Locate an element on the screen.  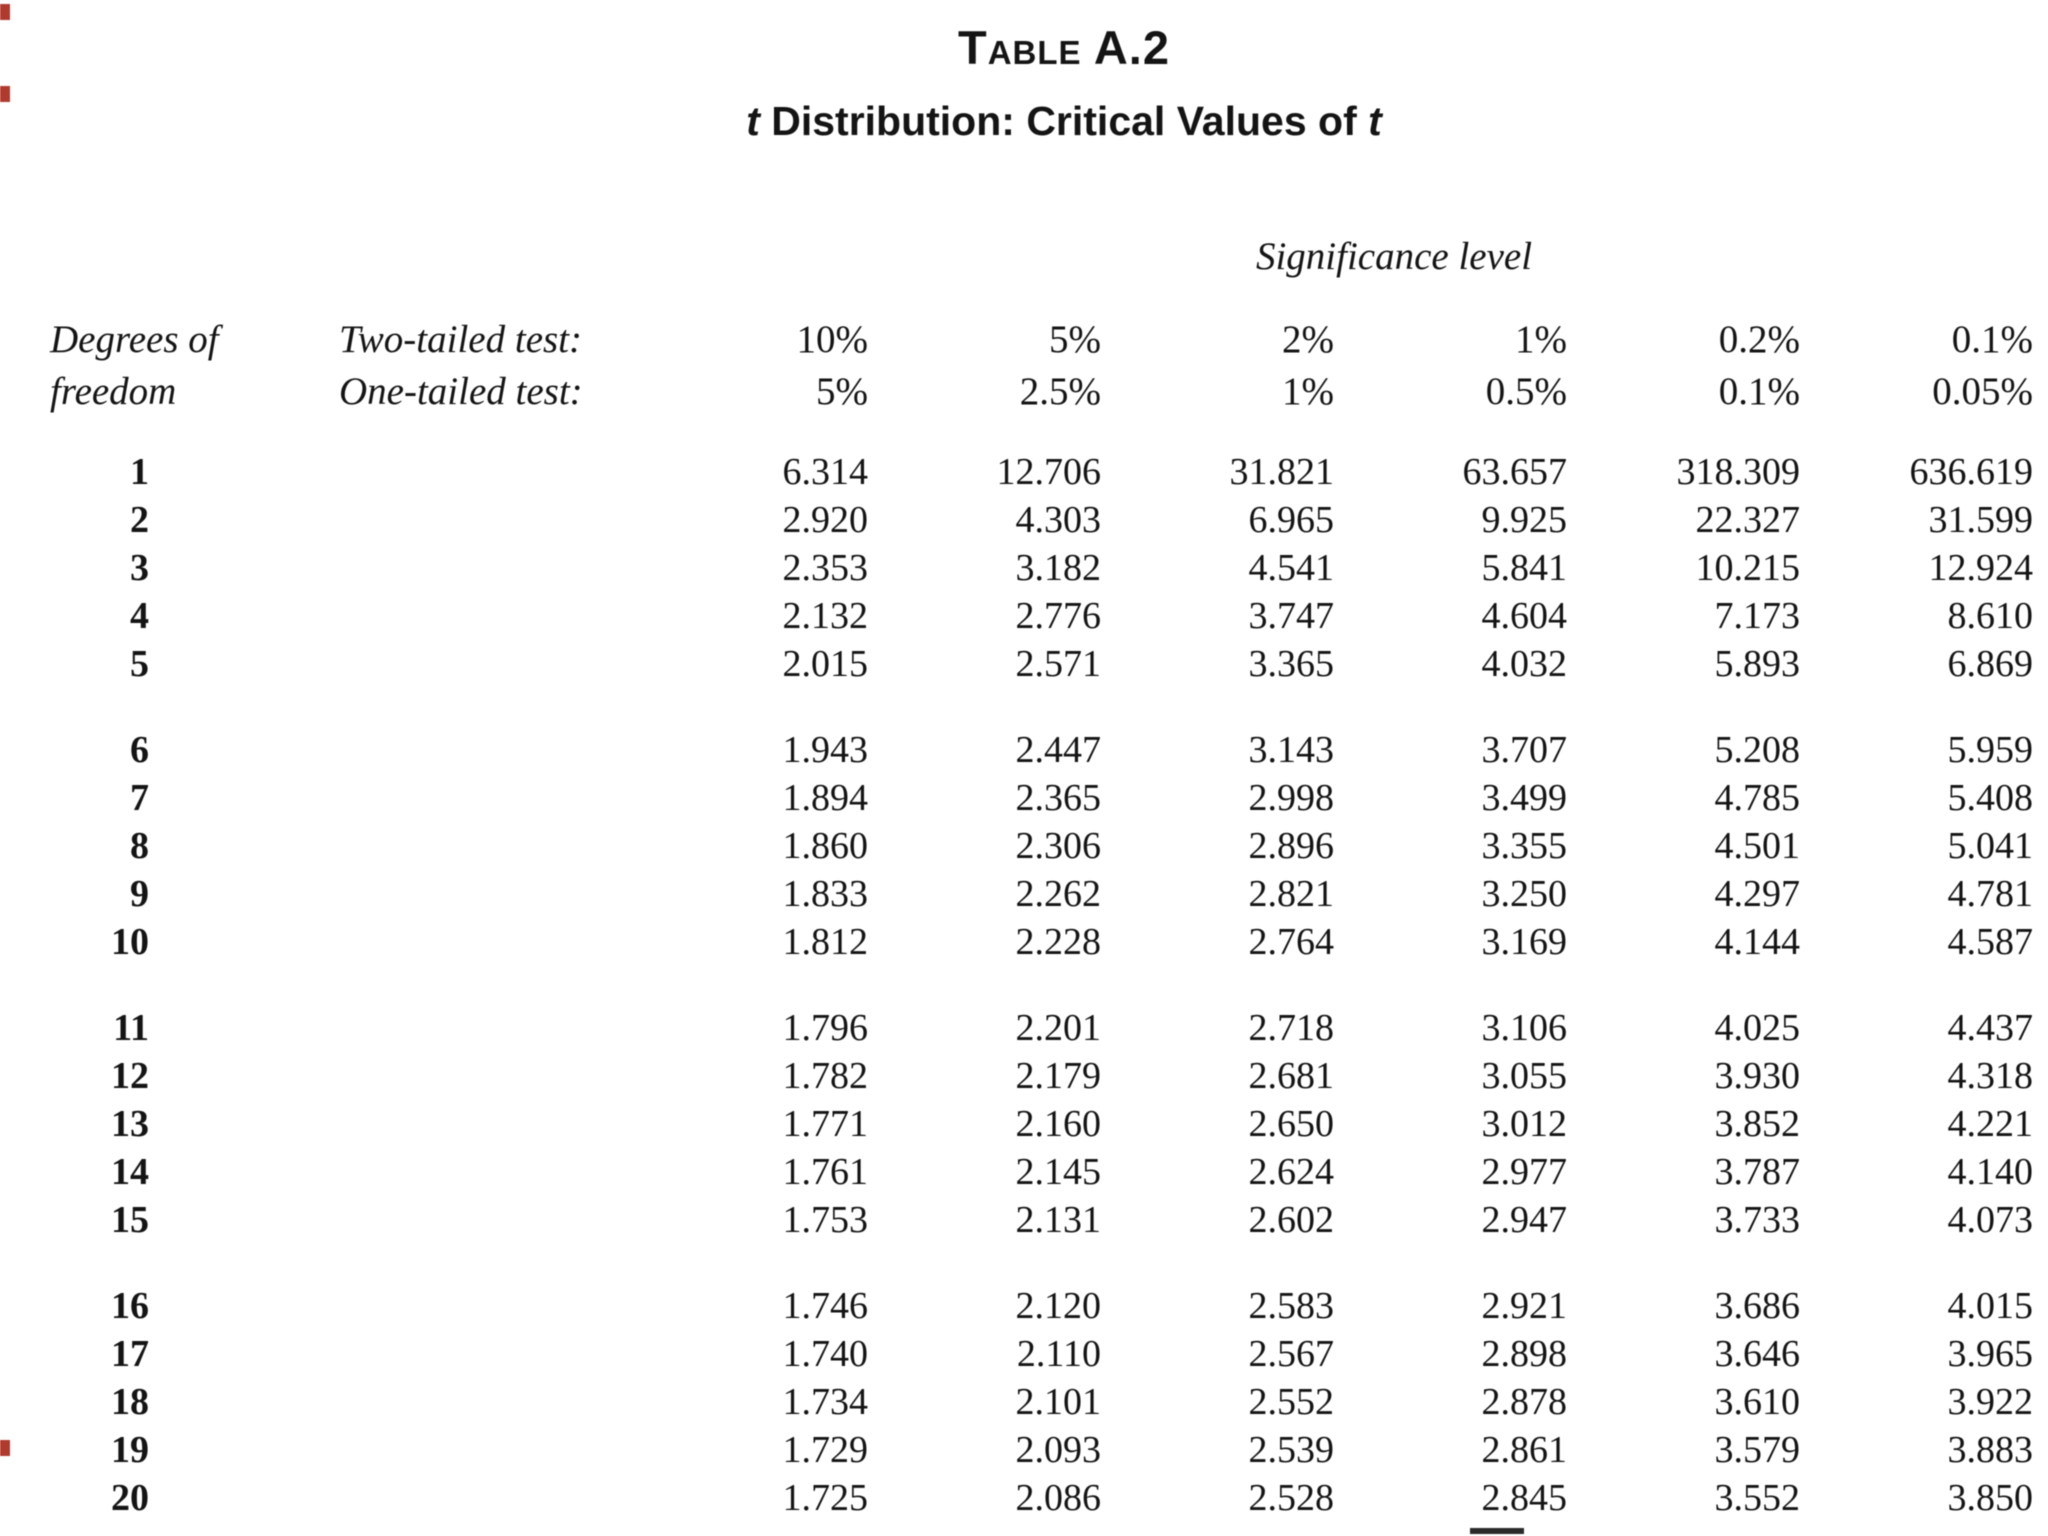
critical-value-cell: 6.965 is located at coordinates (1291, 520).